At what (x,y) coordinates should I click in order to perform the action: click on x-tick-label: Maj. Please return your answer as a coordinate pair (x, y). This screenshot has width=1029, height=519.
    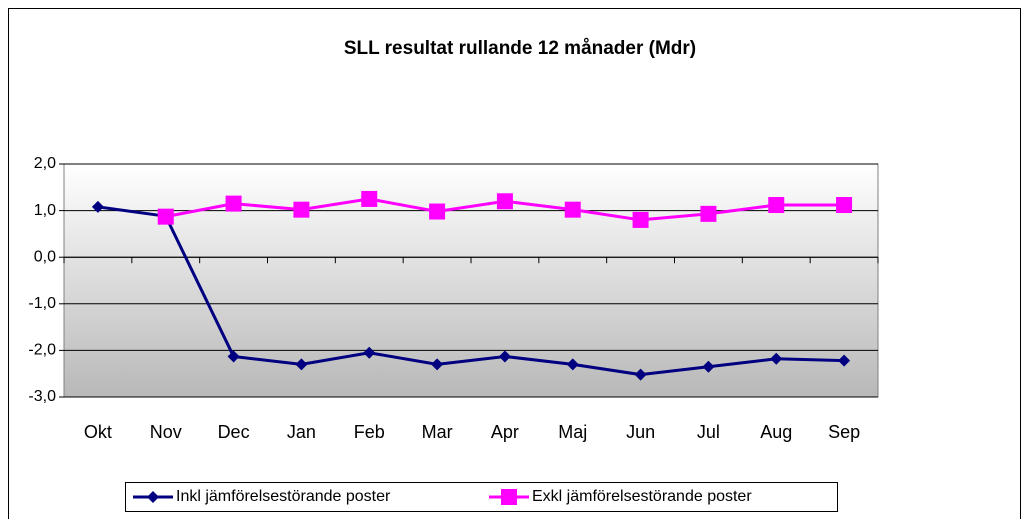
    Looking at the image, I should click on (572, 432).